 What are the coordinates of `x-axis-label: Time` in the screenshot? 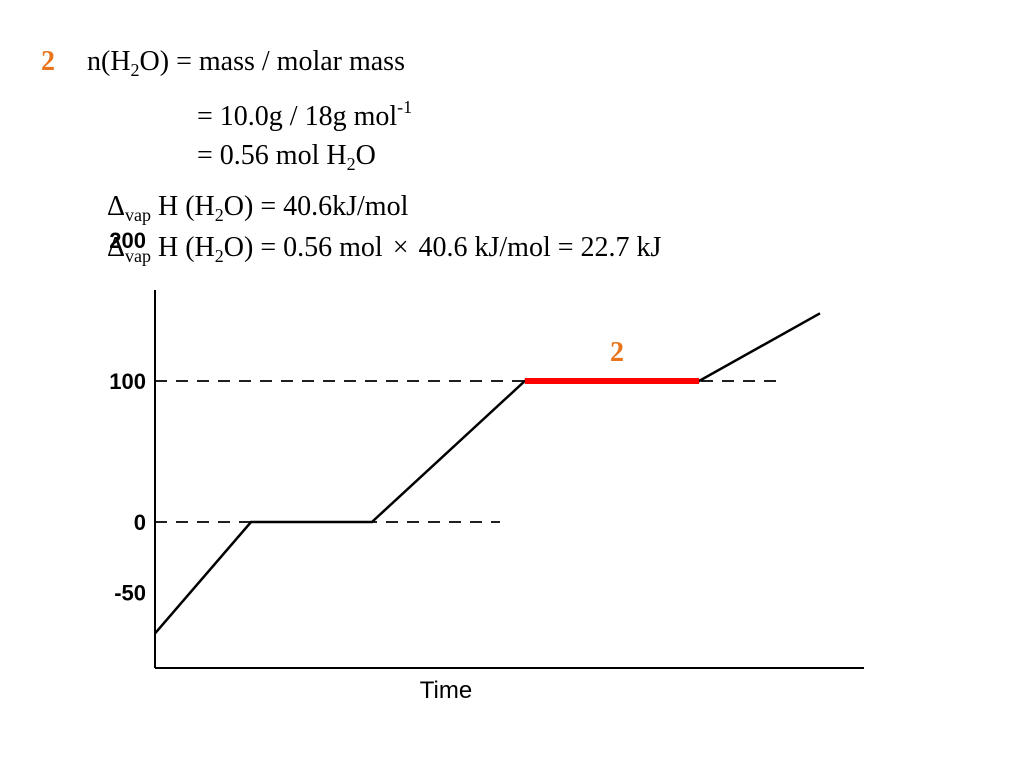 It's located at (446, 690).